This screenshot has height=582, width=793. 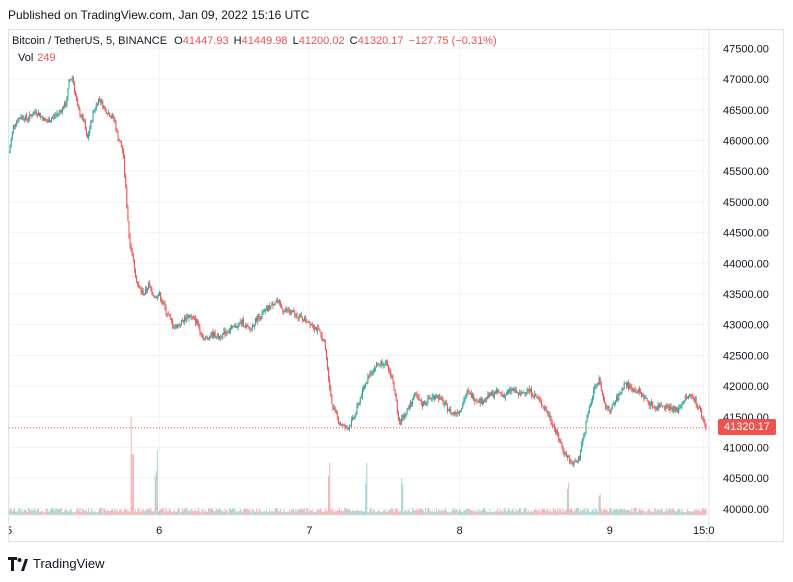 What do you see at coordinates (746, 142) in the screenshot?
I see `y-tick-label: 46000.00` at bounding box center [746, 142].